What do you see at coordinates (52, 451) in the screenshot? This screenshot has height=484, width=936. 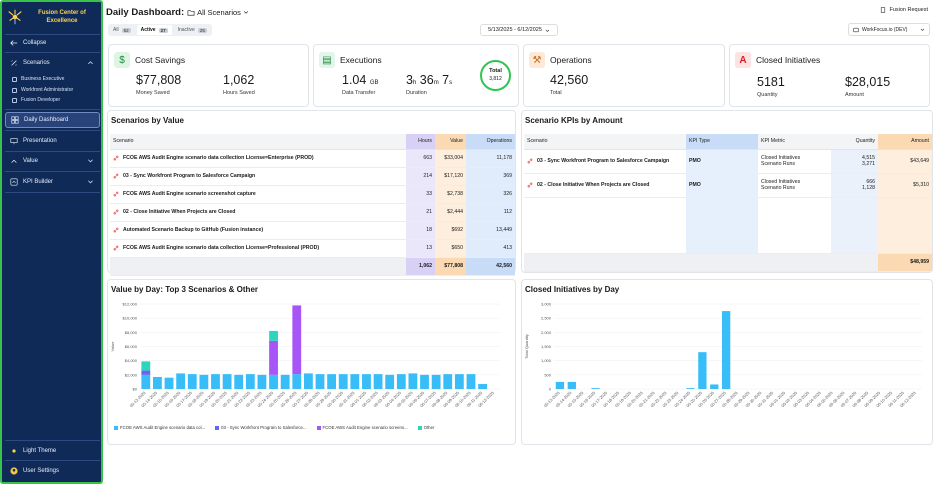 I see `light-theme-toggle: Light Theme` at bounding box center [52, 451].